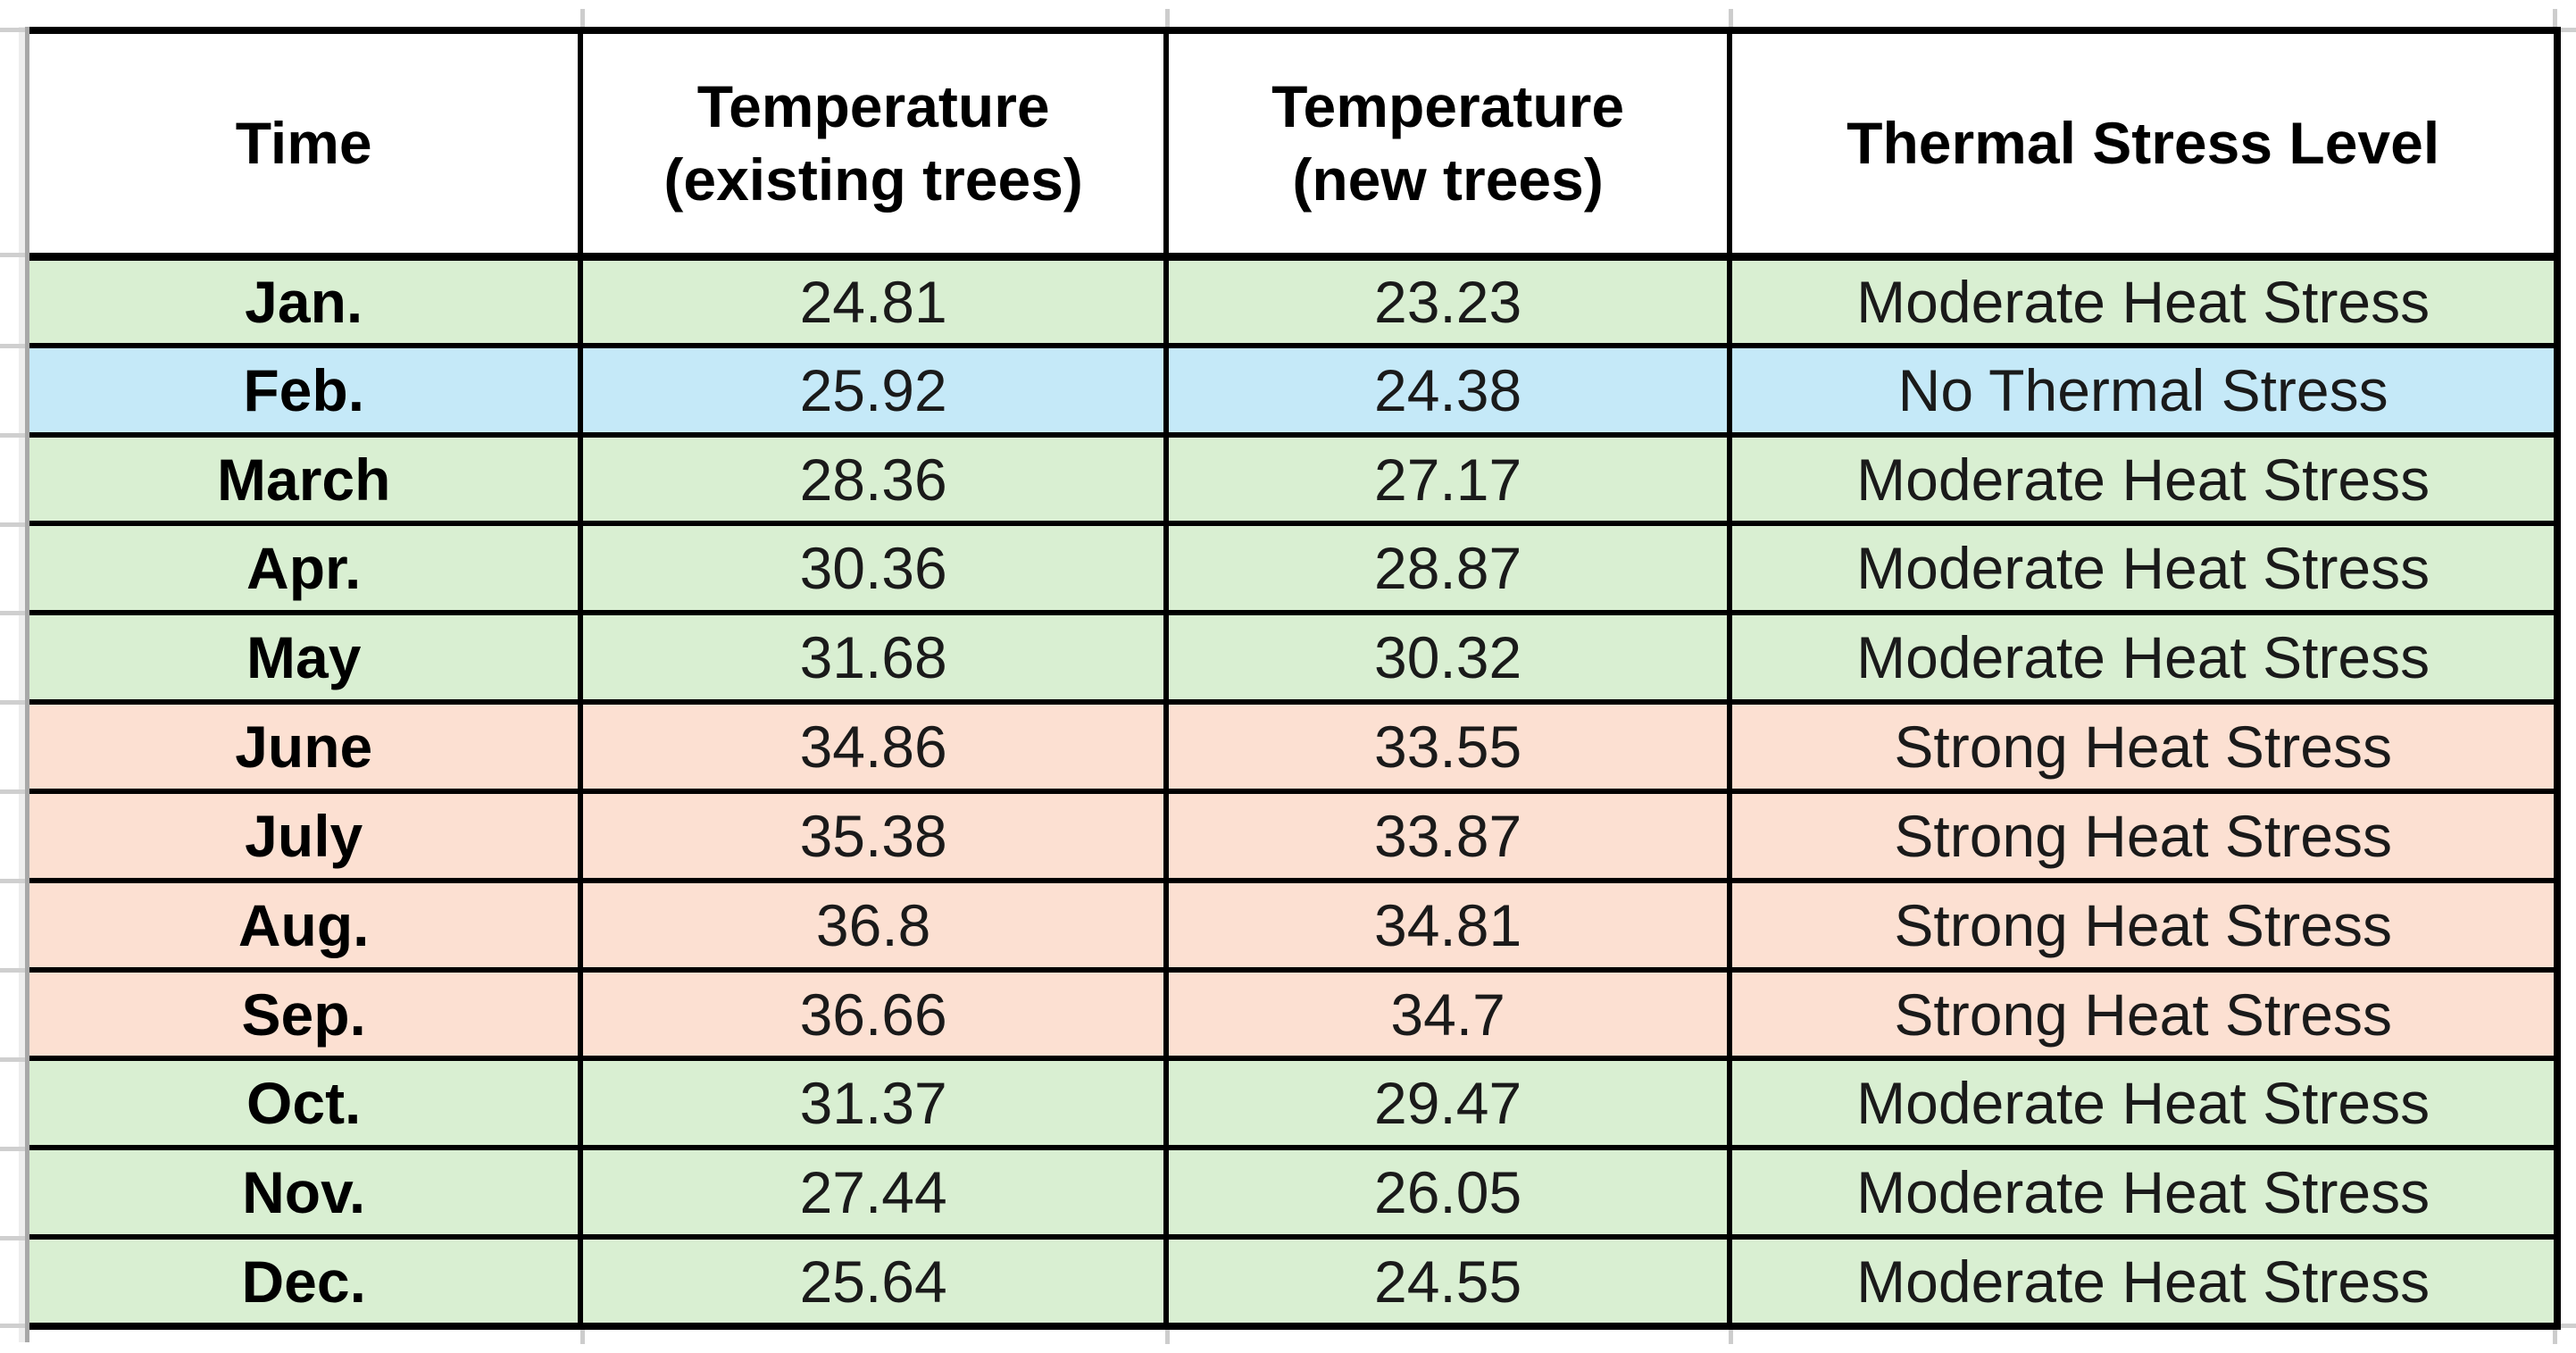 The width and height of the screenshot is (2576, 1353). I want to click on temp-existing-cell: 35.38, so click(873, 835).